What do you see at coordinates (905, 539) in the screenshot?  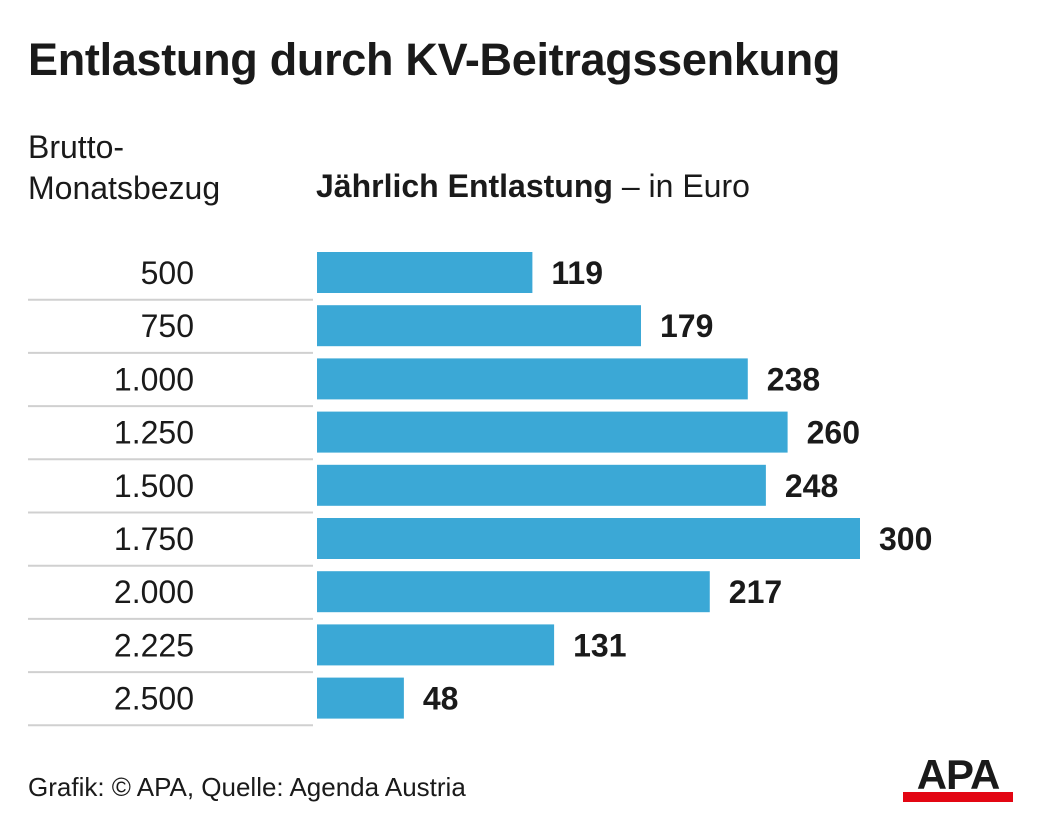 I see `data-label: 300` at bounding box center [905, 539].